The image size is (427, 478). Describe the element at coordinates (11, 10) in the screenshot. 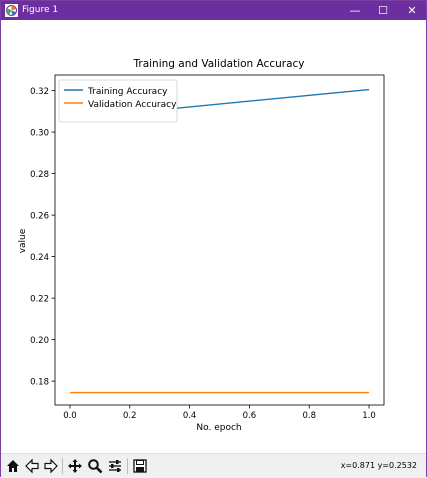

I see `matplotlib-logo-icon` at that location.